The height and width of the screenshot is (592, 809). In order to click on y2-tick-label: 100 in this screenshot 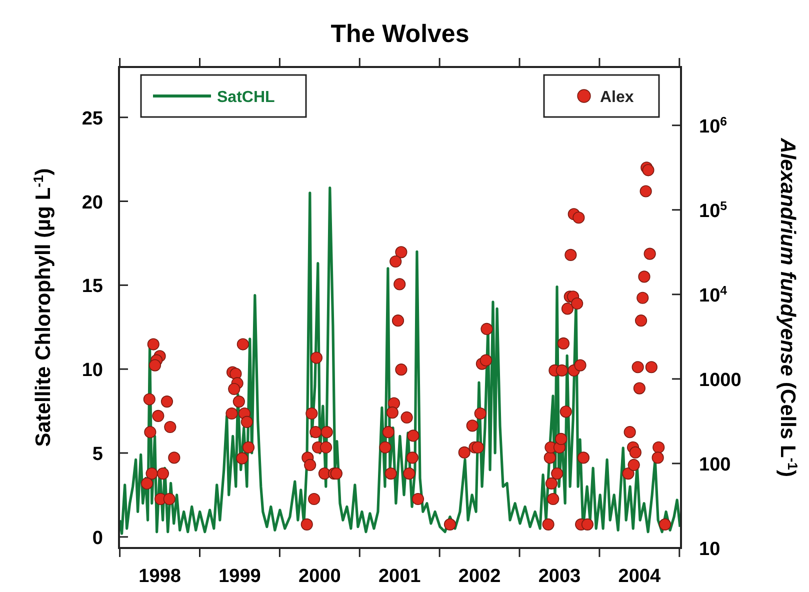, I will do `click(715, 465)`.